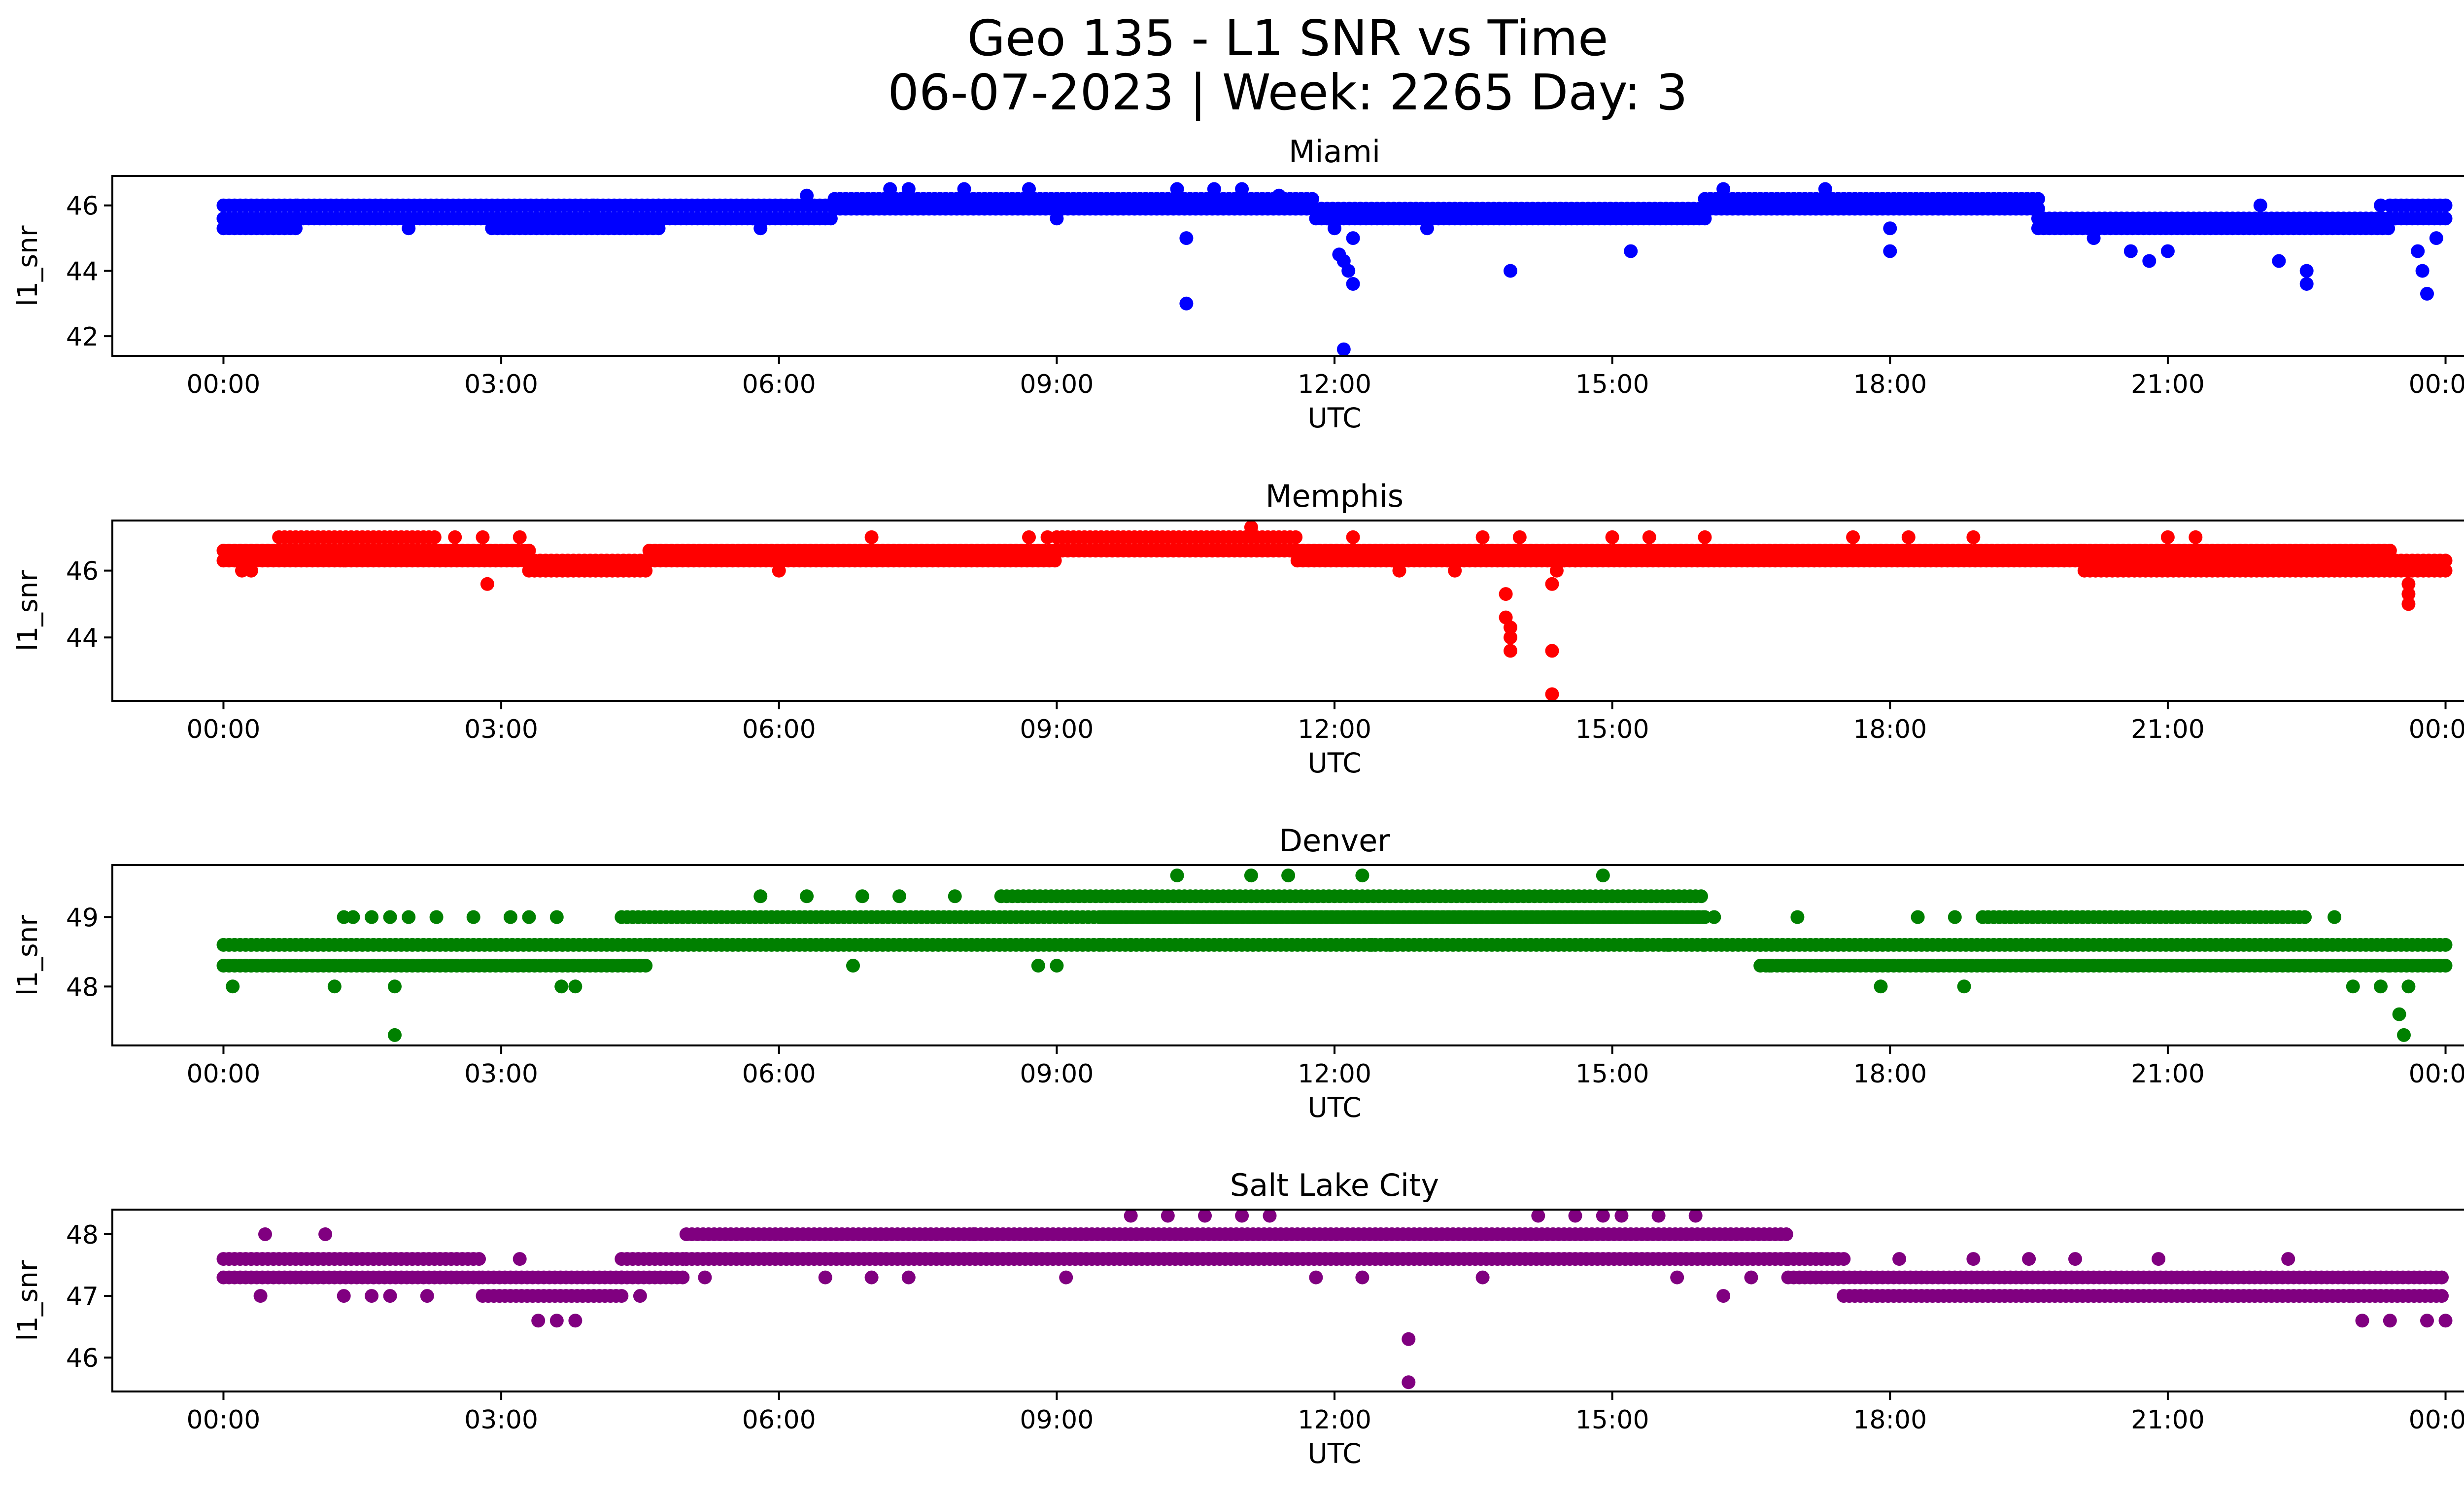 The width and height of the screenshot is (2464, 1495). Describe the element at coordinates (27, 610) in the screenshot. I see `y-axis-label: l1_snr` at that location.